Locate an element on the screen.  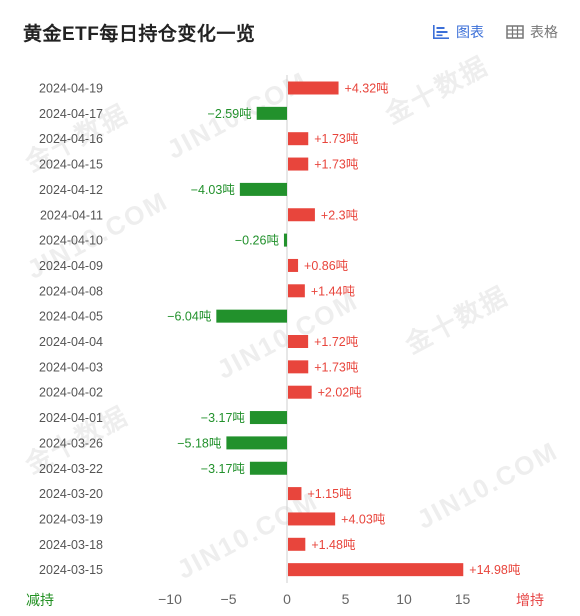
category-label: 2024-04-01 is located at coordinates (71, 418).